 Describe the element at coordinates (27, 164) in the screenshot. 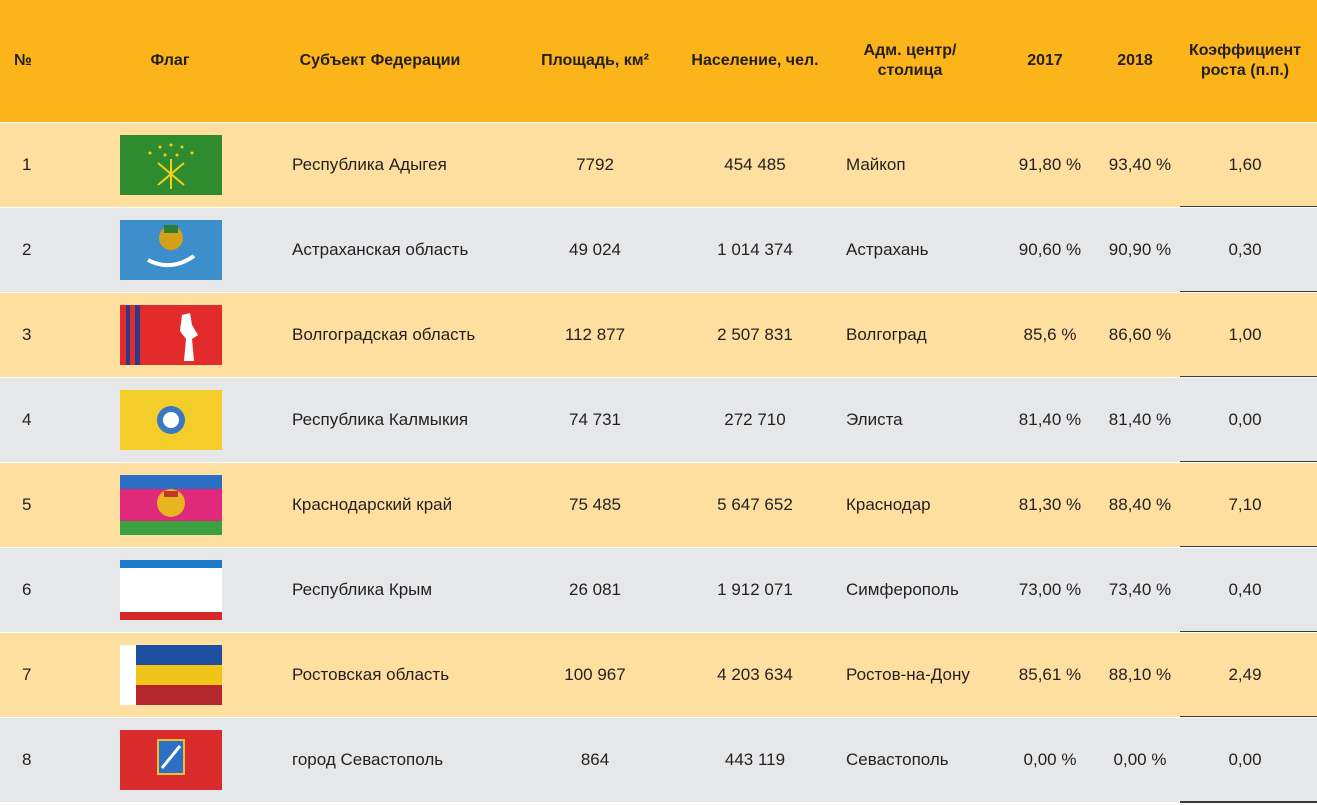

I see `table-cell: 1` at that location.